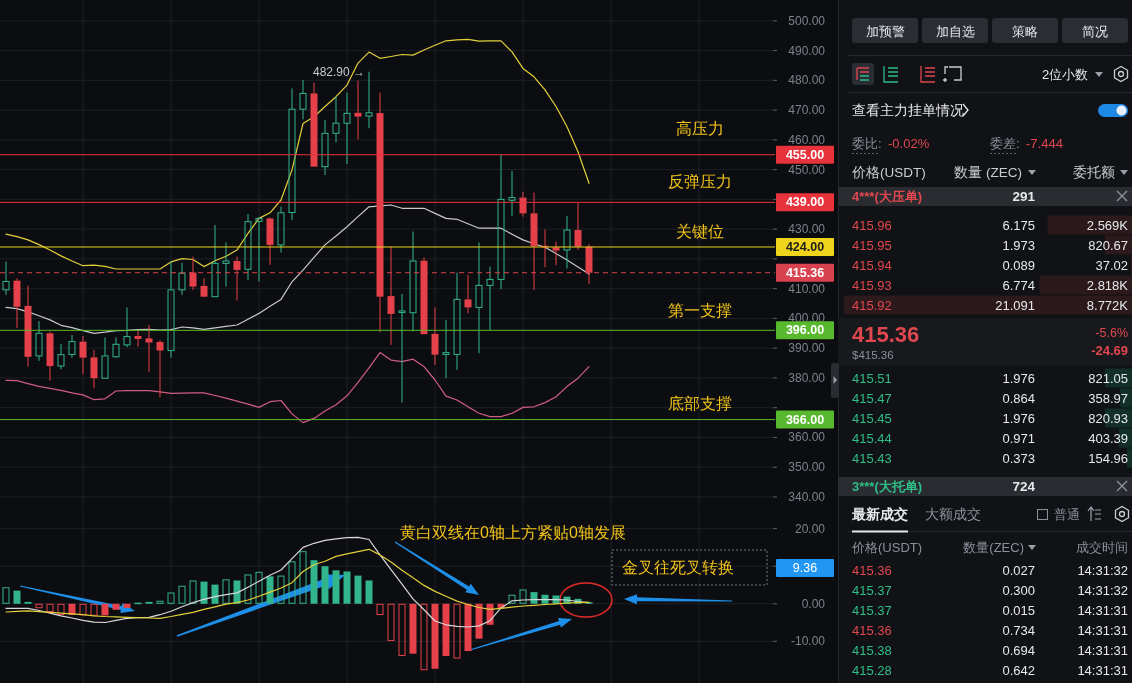 This screenshot has height=683, width=1132. What do you see at coordinates (1094, 172) in the screenshot?
I see `text: 委托额` at bounding box center [1094, 172].